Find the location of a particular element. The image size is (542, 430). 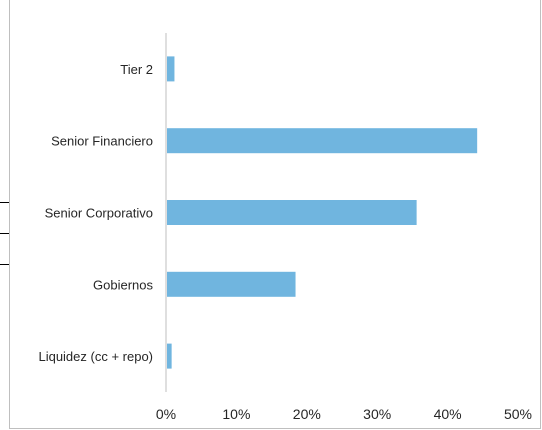

x-tick-labels: 0% 10% 20% 30% 40% 50% is located at coordinates (344, 414).